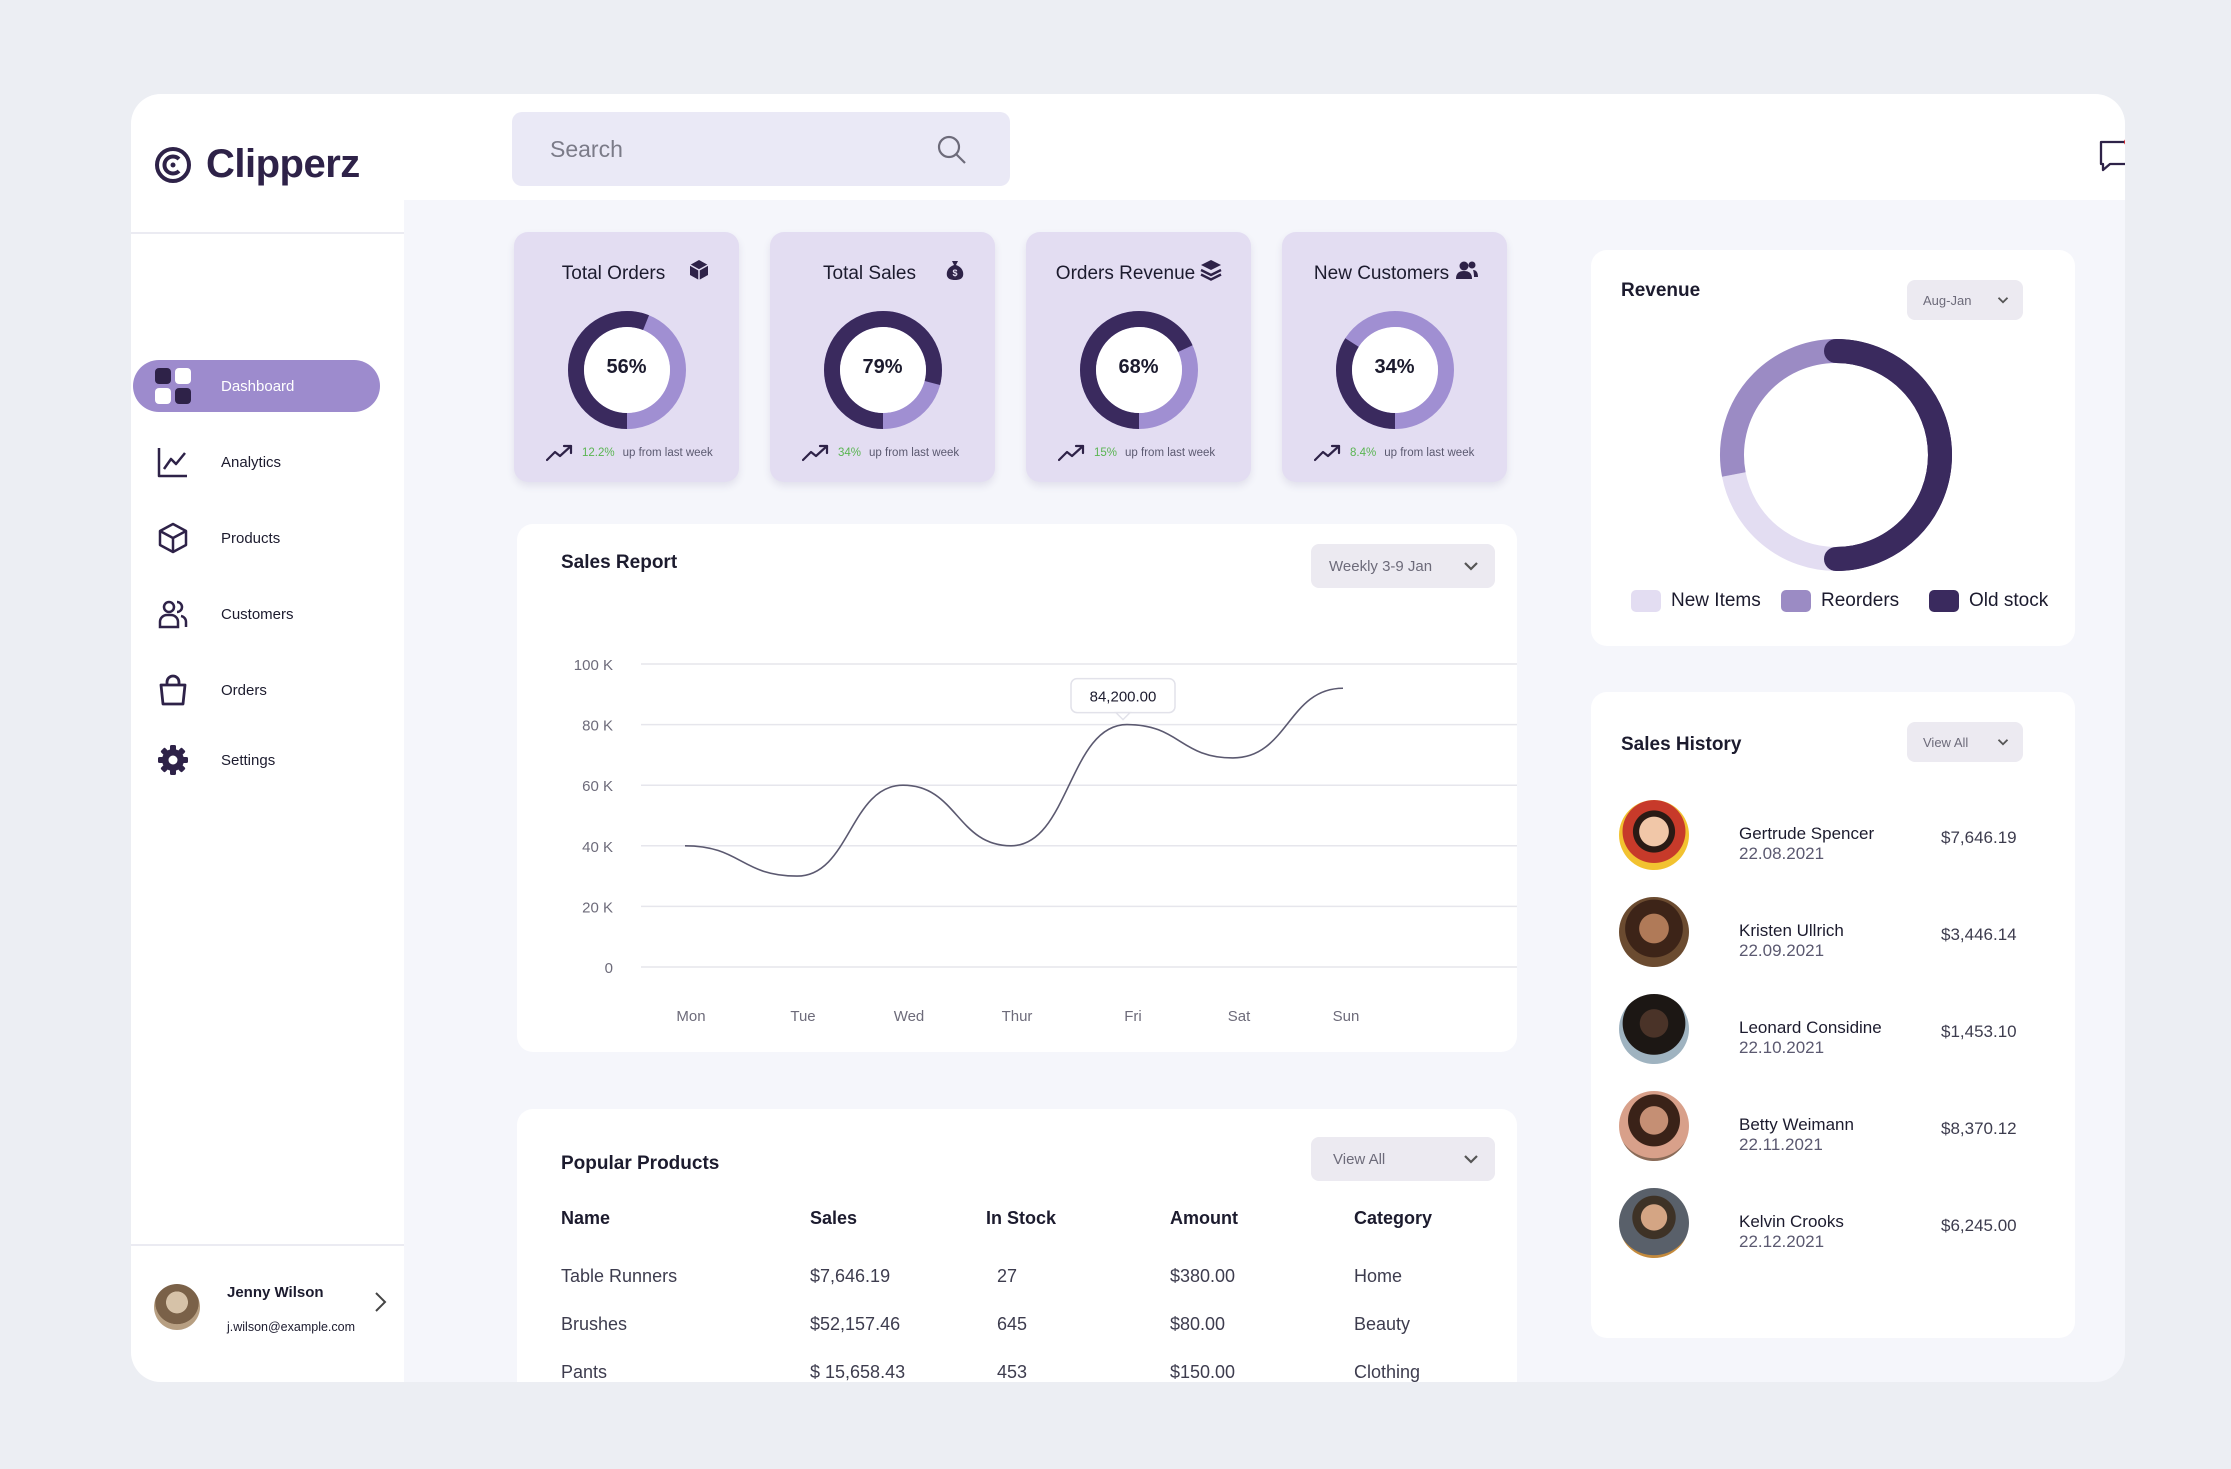  What do you see at coordinates (1979, 837) in the screenshot?
I see `sale-amount: $7,646.19` at bounding box center [1979, 837].